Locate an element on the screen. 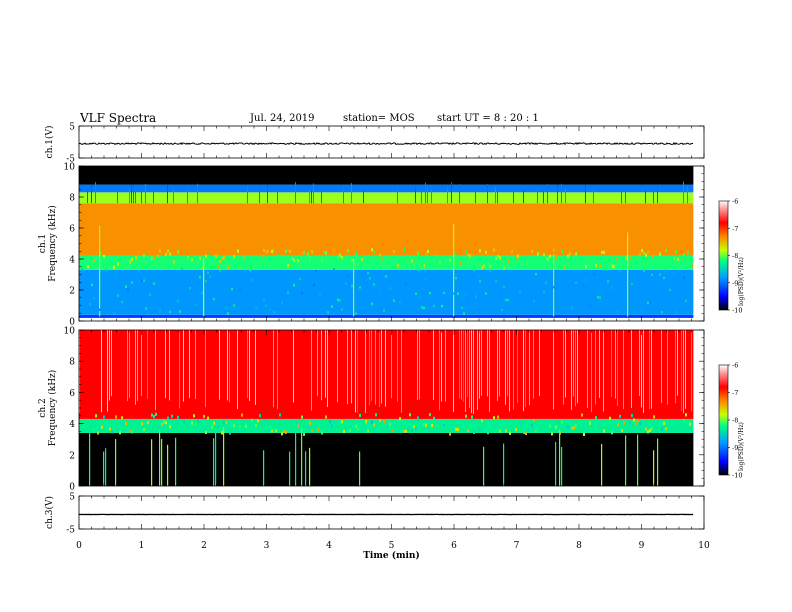 The height and width of the screenshot is (612, 792). start-time-label: start UT = 8 : 20 : 1 is located at coordinates (488, 118).